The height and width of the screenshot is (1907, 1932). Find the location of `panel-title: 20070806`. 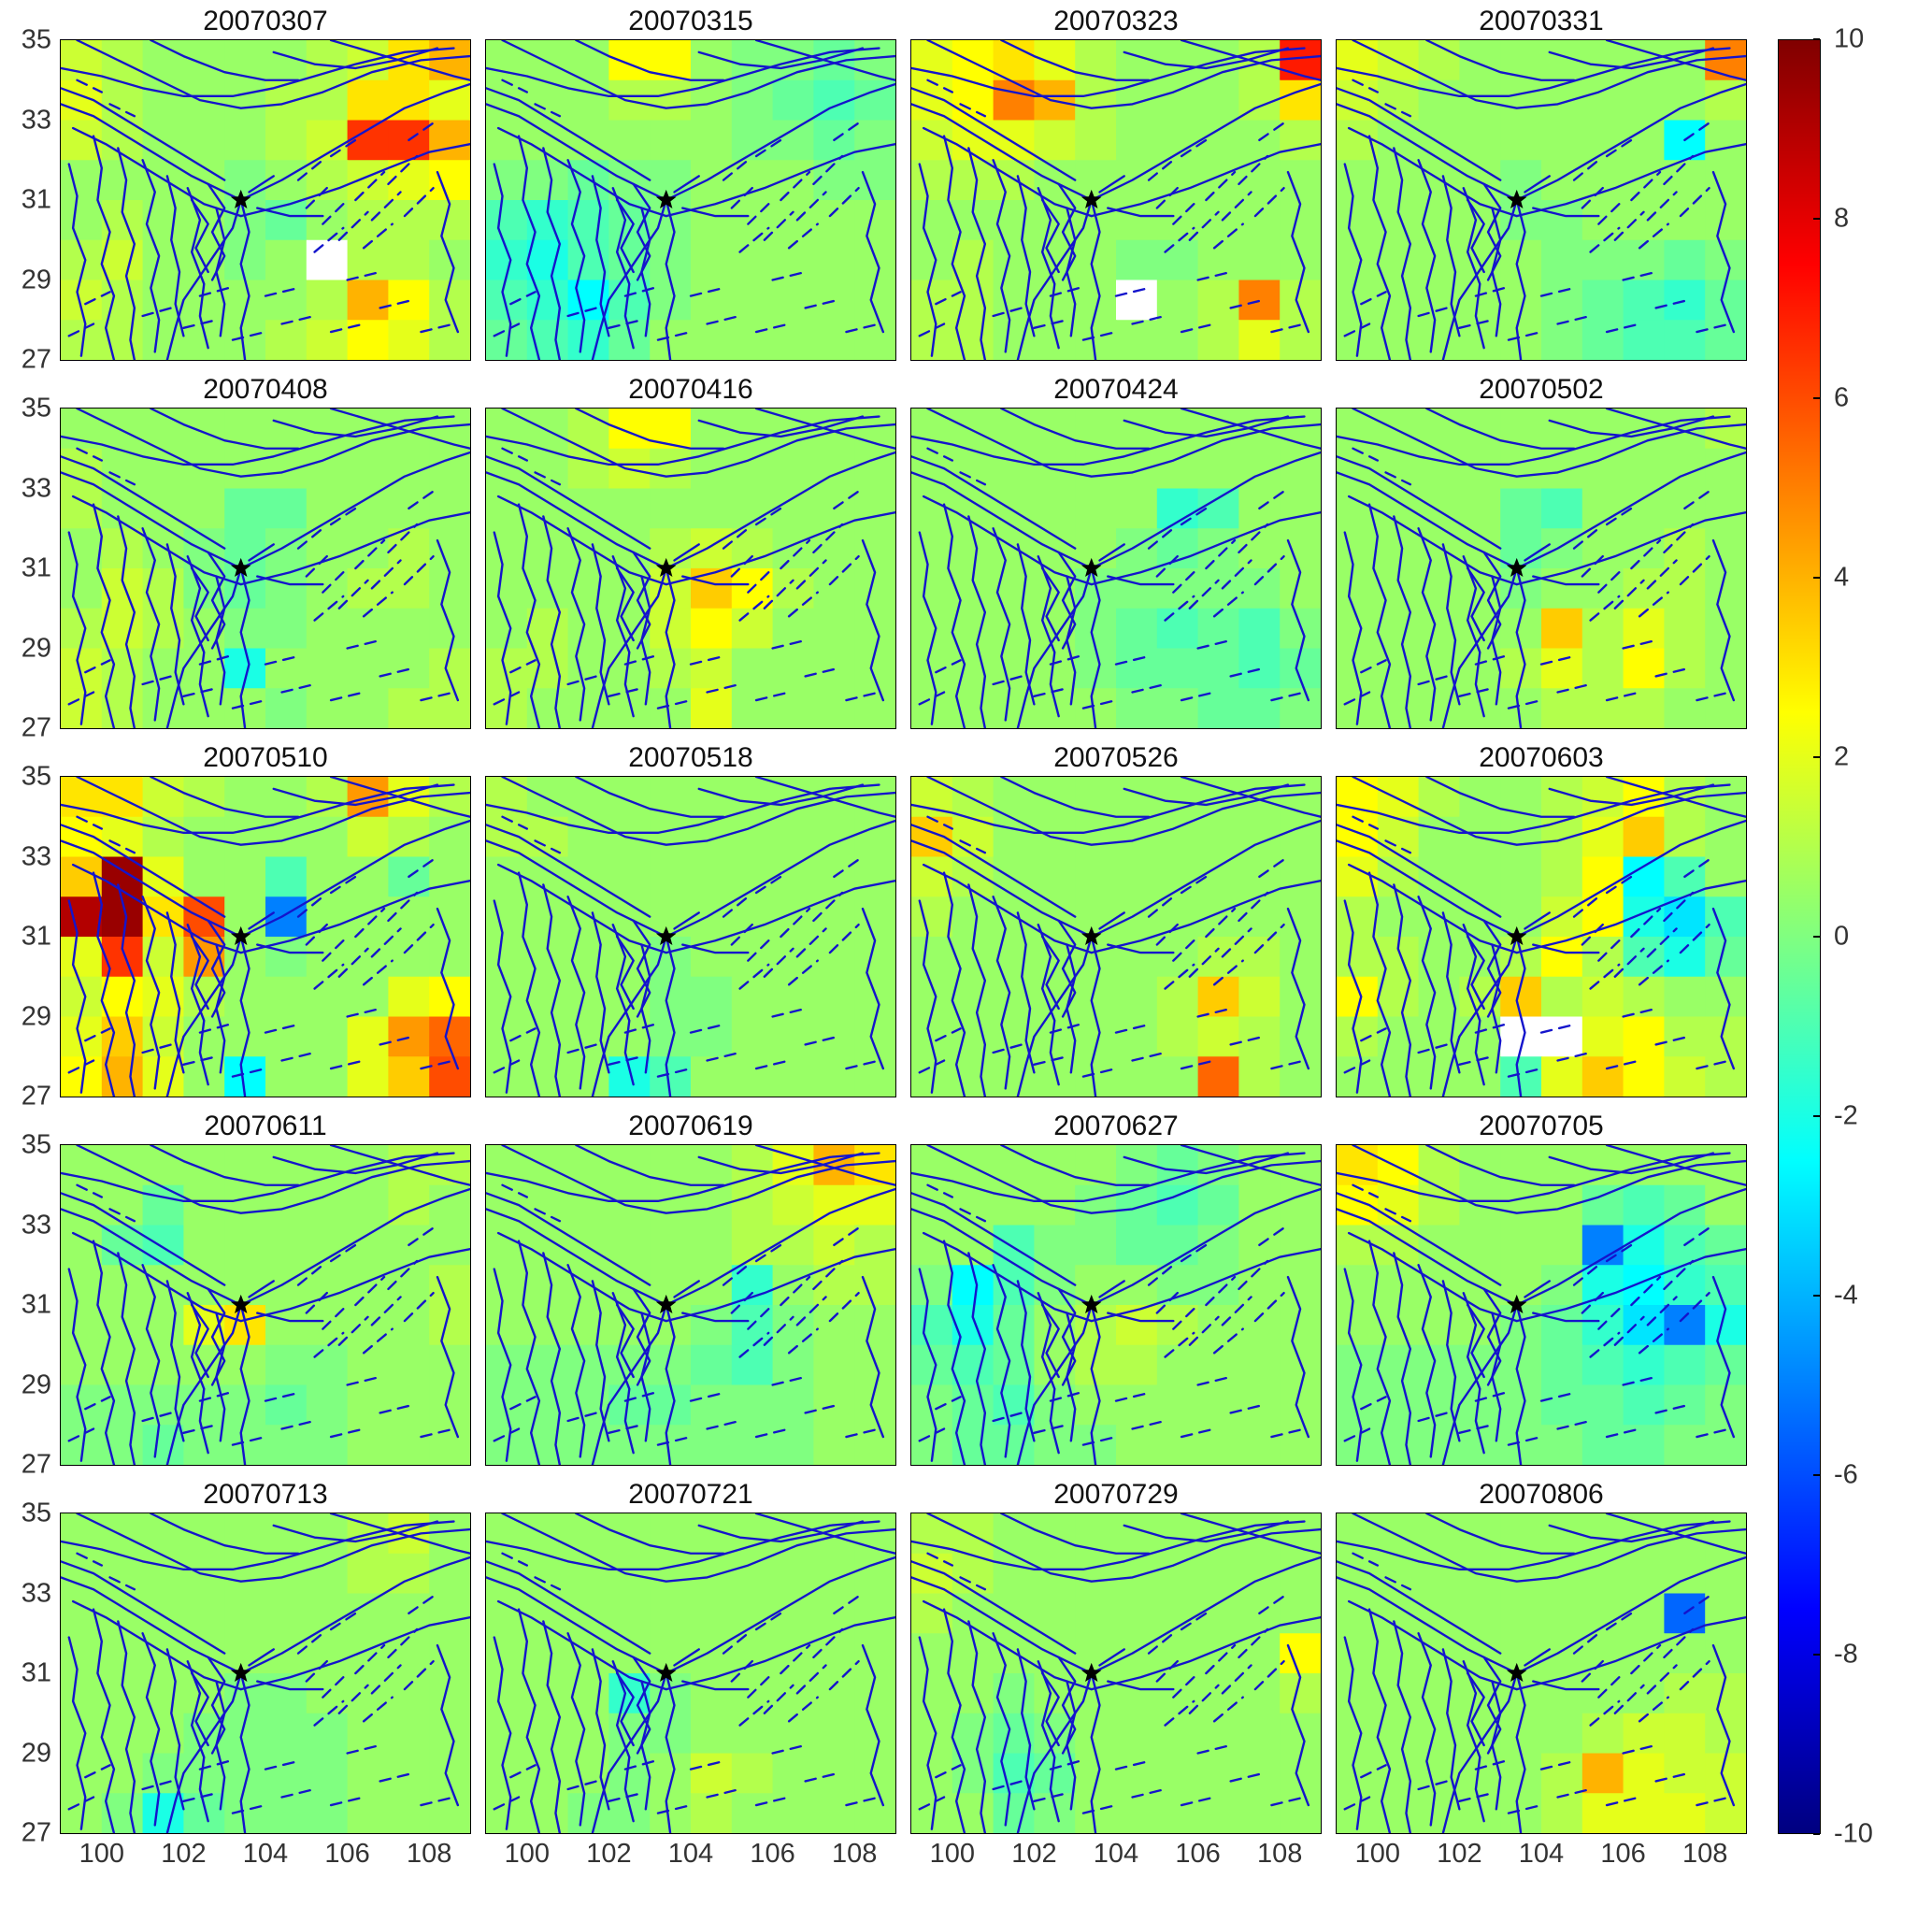

panel-title: 20070806 is located at coordinates (1541, 1494).